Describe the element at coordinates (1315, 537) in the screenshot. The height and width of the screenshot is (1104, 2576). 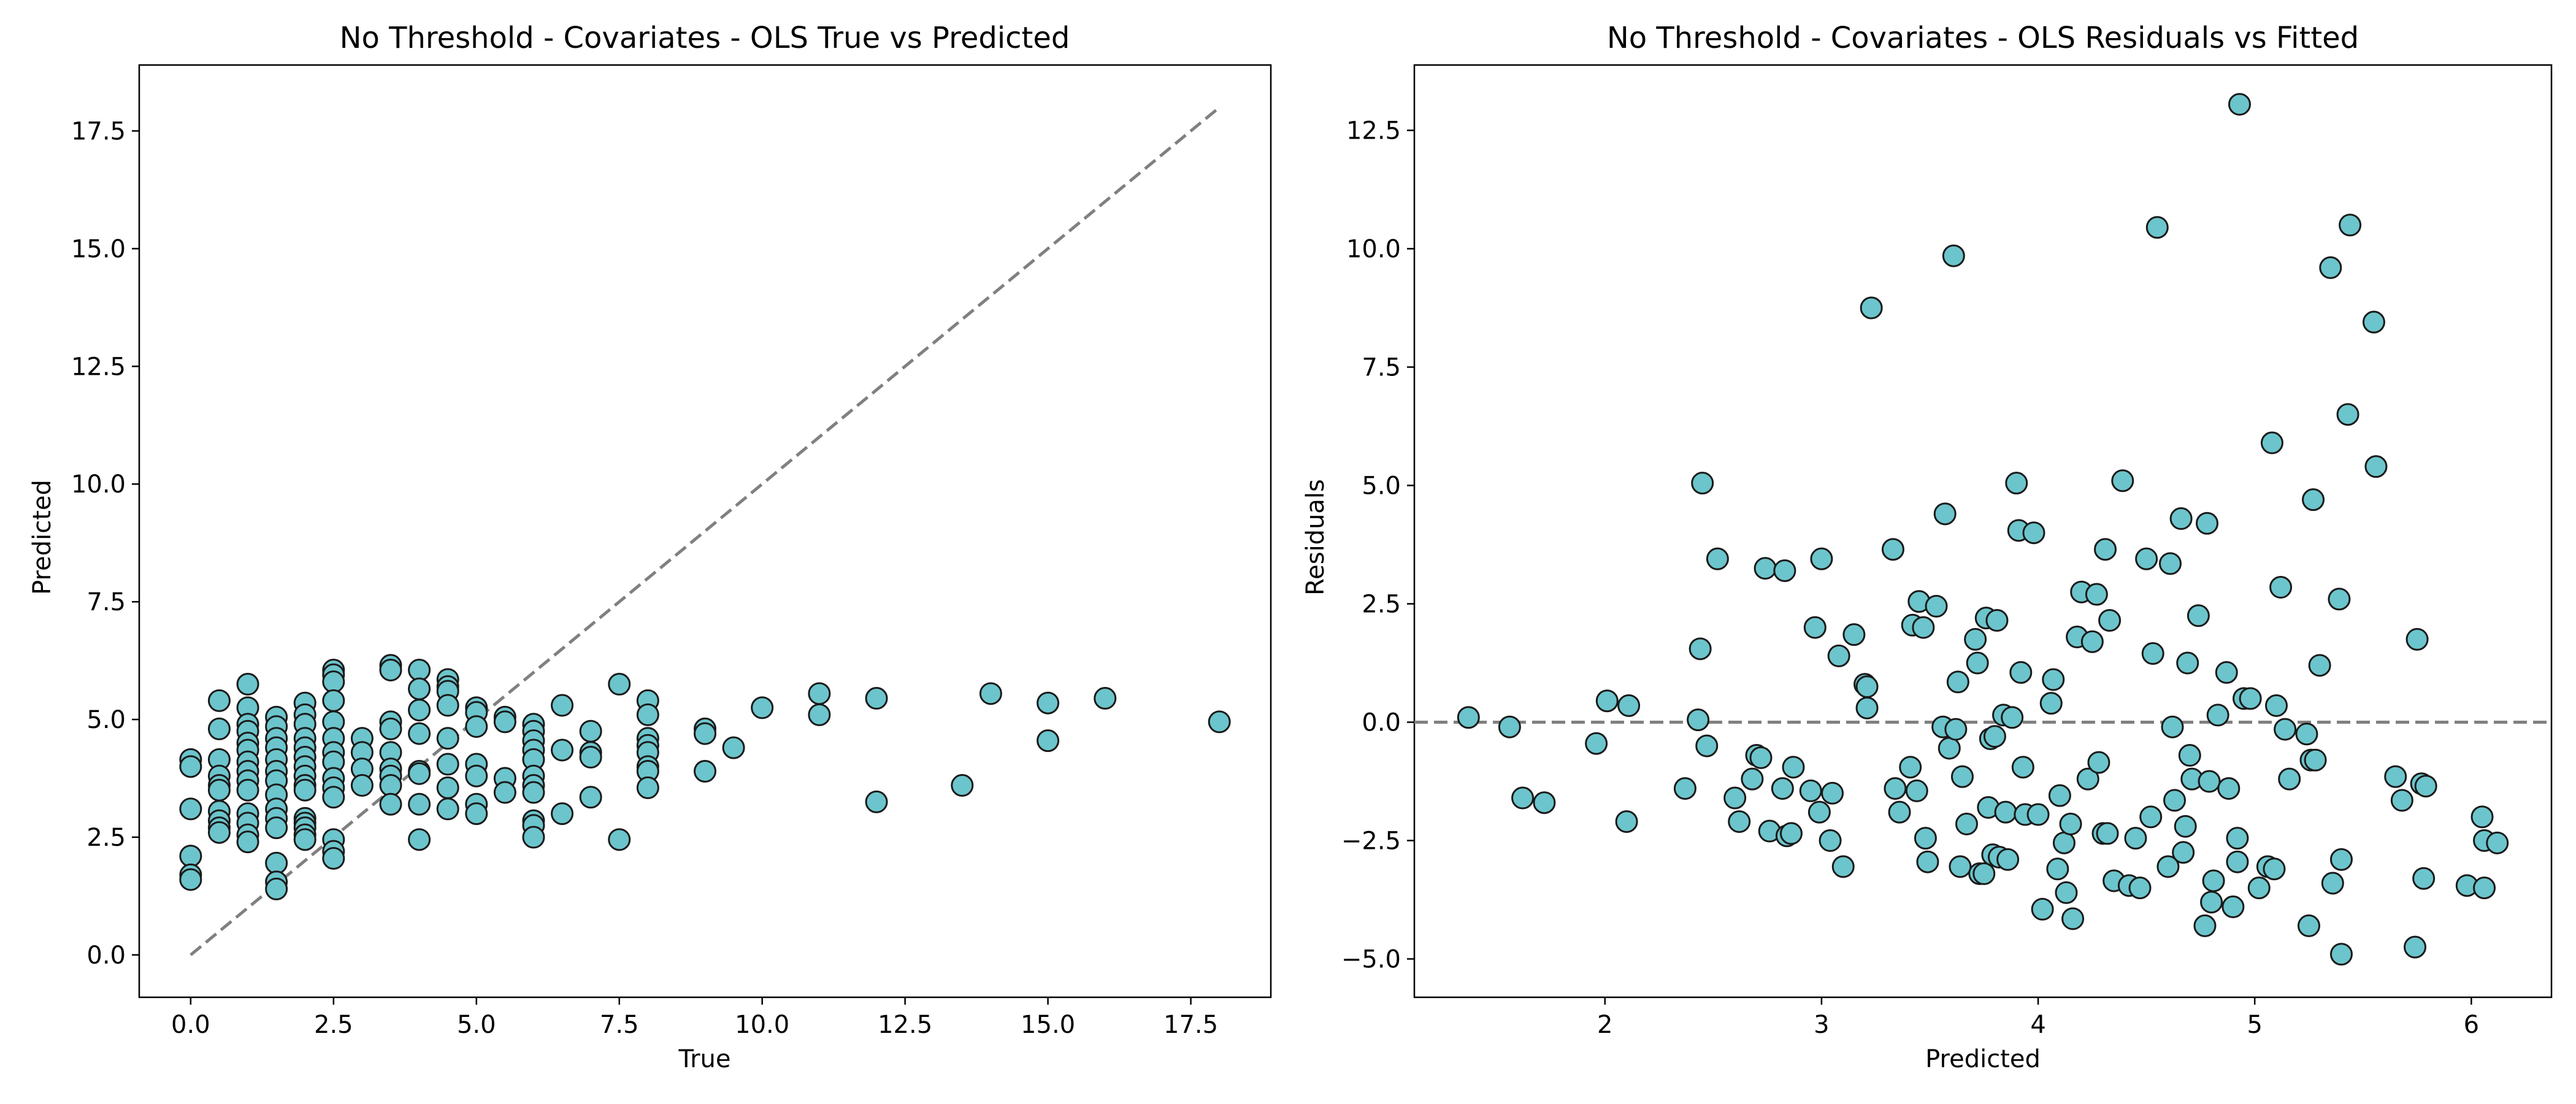
I see `y-axis-label: Residuals` at that location.